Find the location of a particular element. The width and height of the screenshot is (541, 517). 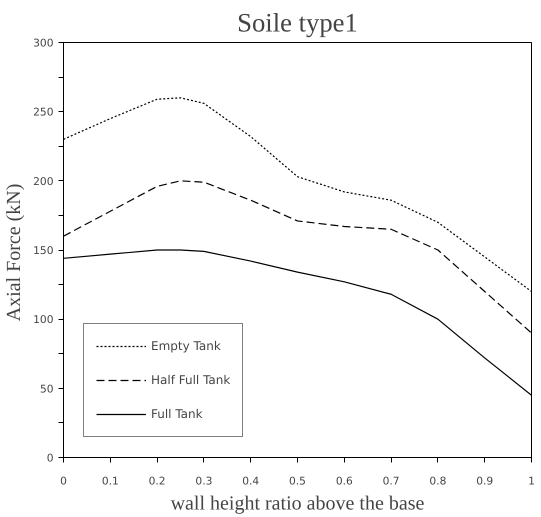

x-tick-label: 0.3 is located at coordinates (203, 481).